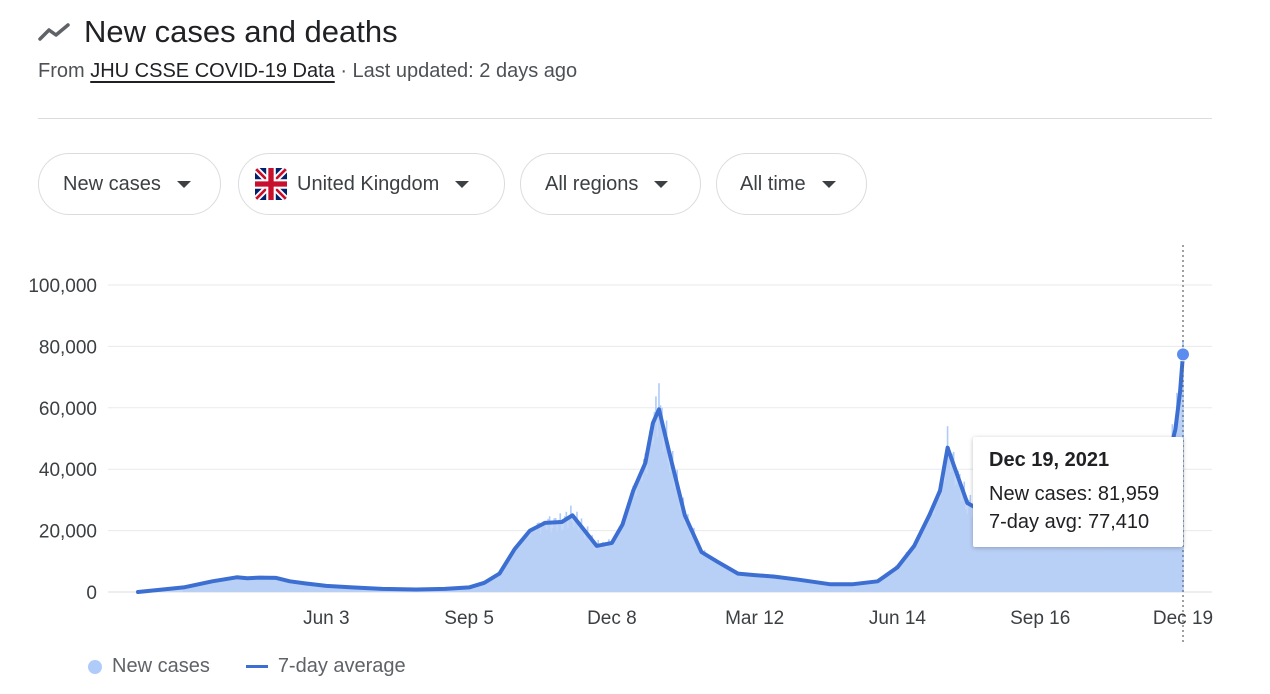 The height and width of the screenshot is (694, 1270). Describe the element at coordinates (1040, 618) in the screenshot. I see `x-tick-label: Sep 16` at that location.